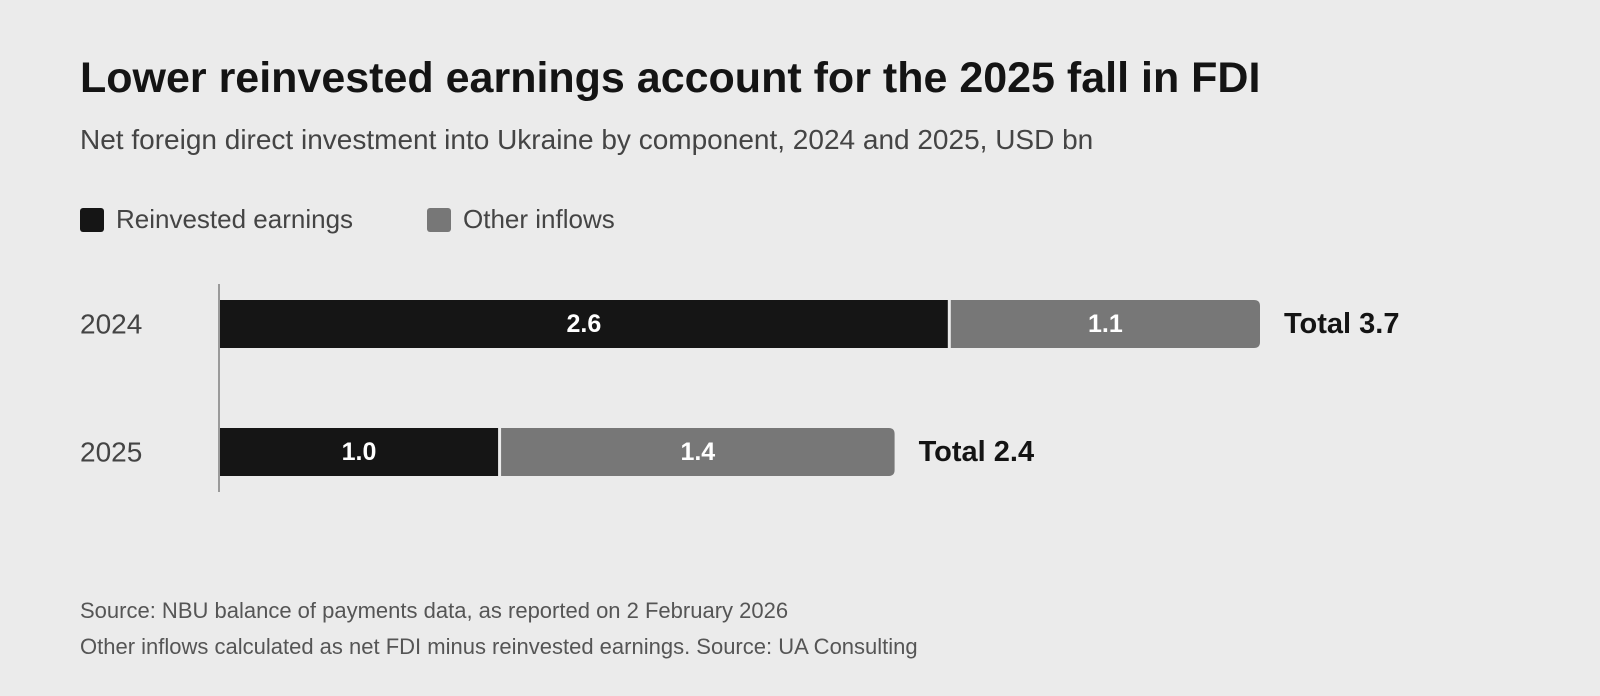  Describe the element at coordinates (977, 452) in the screenshot. I see `total-label-2025: Total 2.4` at that location.